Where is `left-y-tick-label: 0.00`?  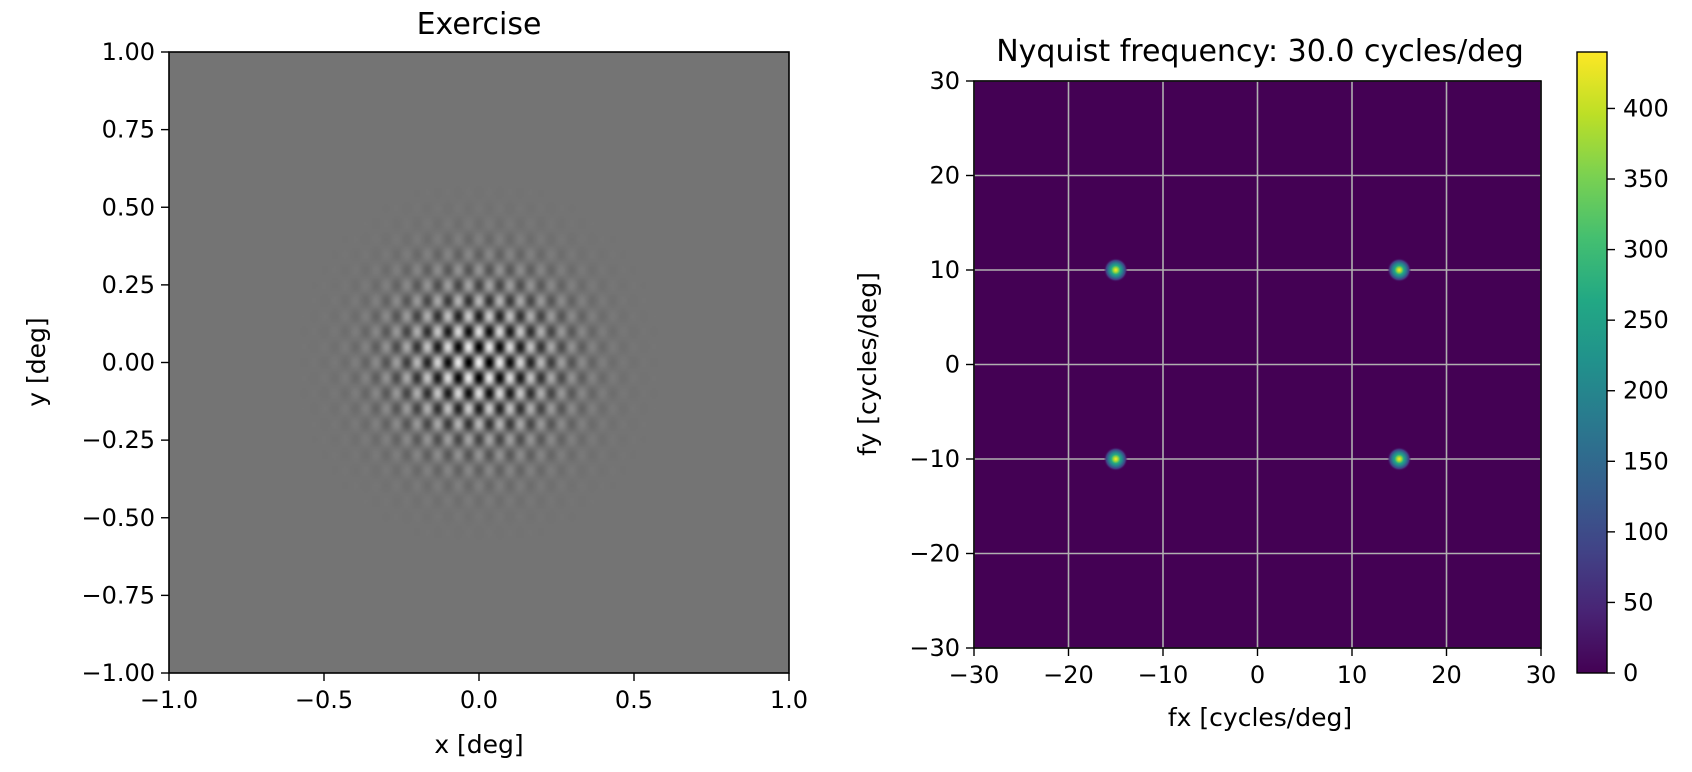 left-y-tick-label: 0.00 is located at coordinates (128, 363).